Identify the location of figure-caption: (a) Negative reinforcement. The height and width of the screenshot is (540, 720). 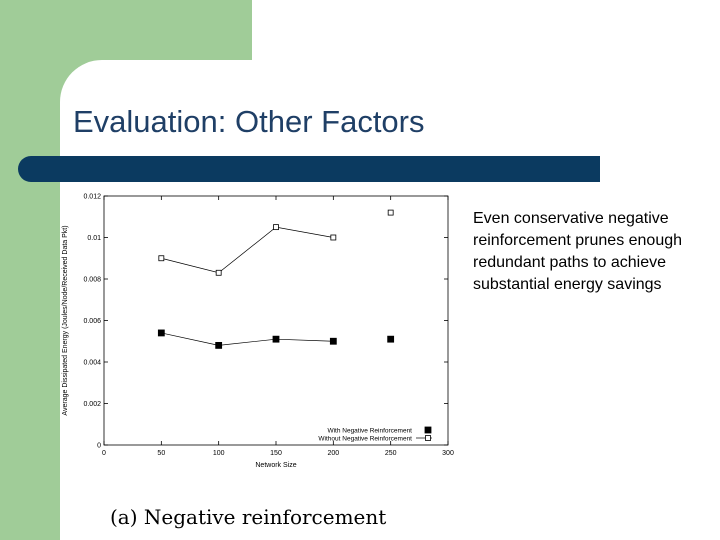
(248, 517).